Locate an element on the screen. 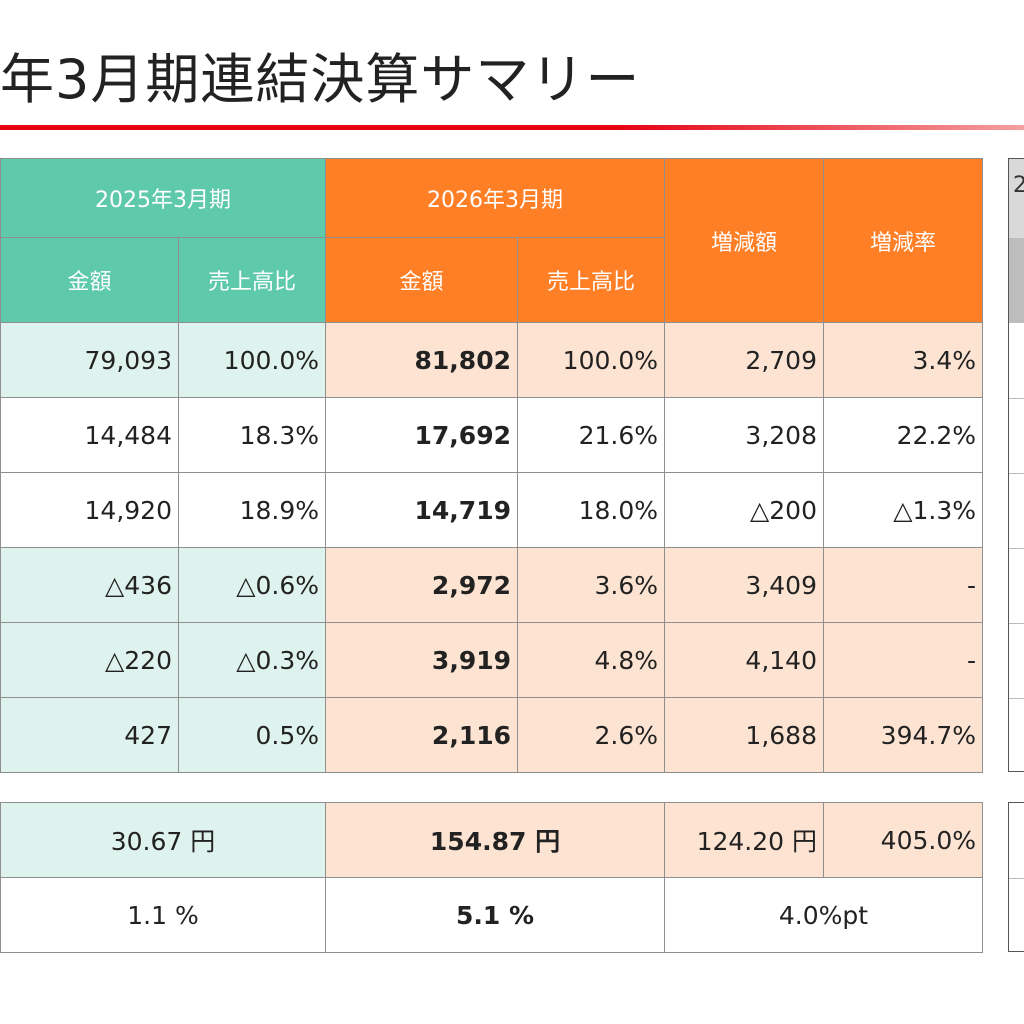  prev-ratio-cell: △0.6% is located at coordinates (252, 585).